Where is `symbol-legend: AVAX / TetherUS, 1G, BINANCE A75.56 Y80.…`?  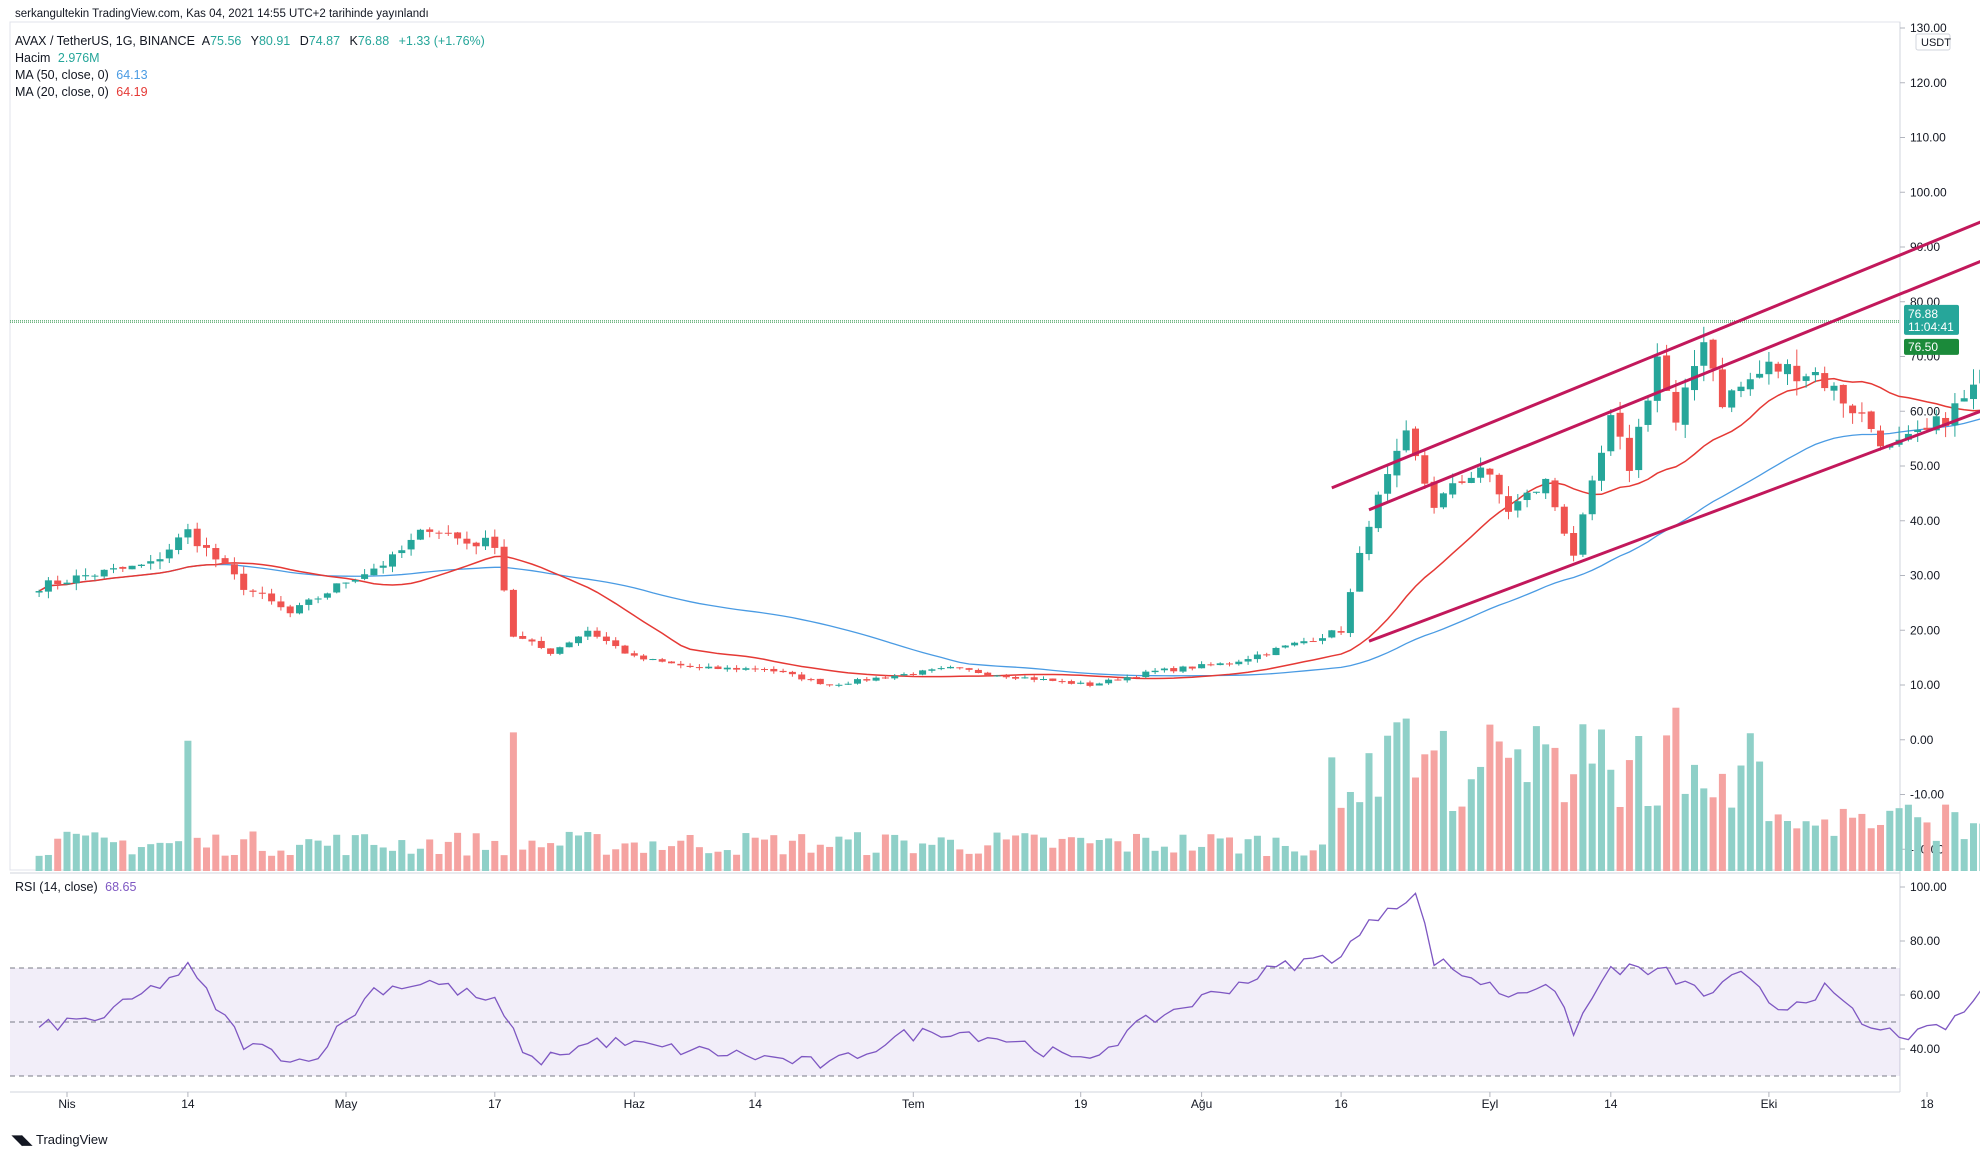
symbol-legend: AVAX / TetherUS, 1G, BINANCE A75.56 Y80.… is located at coordinates (252, 41).